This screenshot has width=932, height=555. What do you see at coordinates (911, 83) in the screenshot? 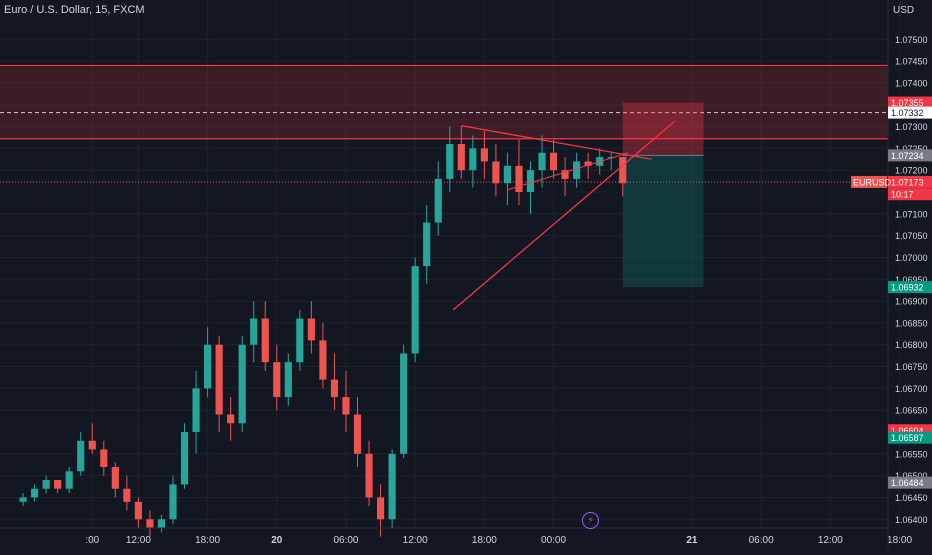
I see `y-tick-label: 1.07400` at bounding box center [911, 83].